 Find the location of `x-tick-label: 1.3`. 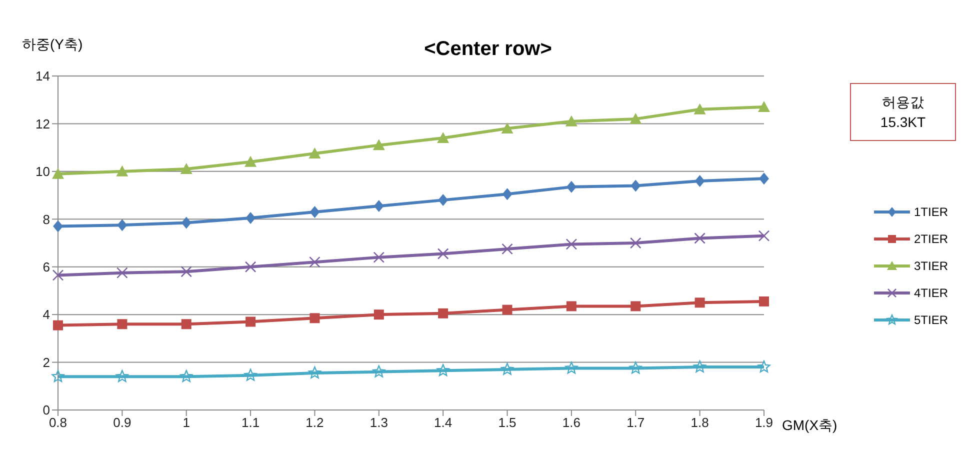

x-tick-label: 1.3 is located at coordinates (379, 422).